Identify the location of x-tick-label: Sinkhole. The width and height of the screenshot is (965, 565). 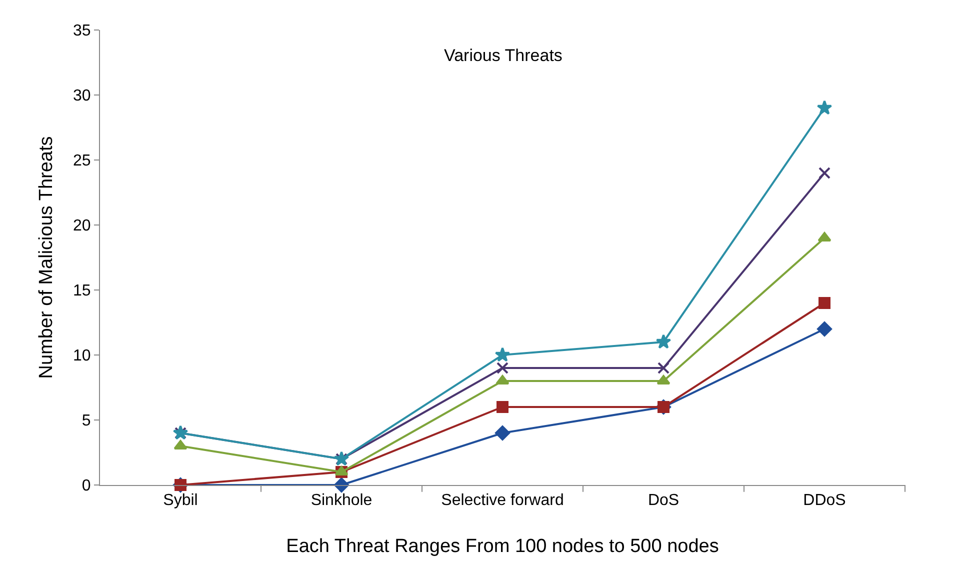
(341, 501).